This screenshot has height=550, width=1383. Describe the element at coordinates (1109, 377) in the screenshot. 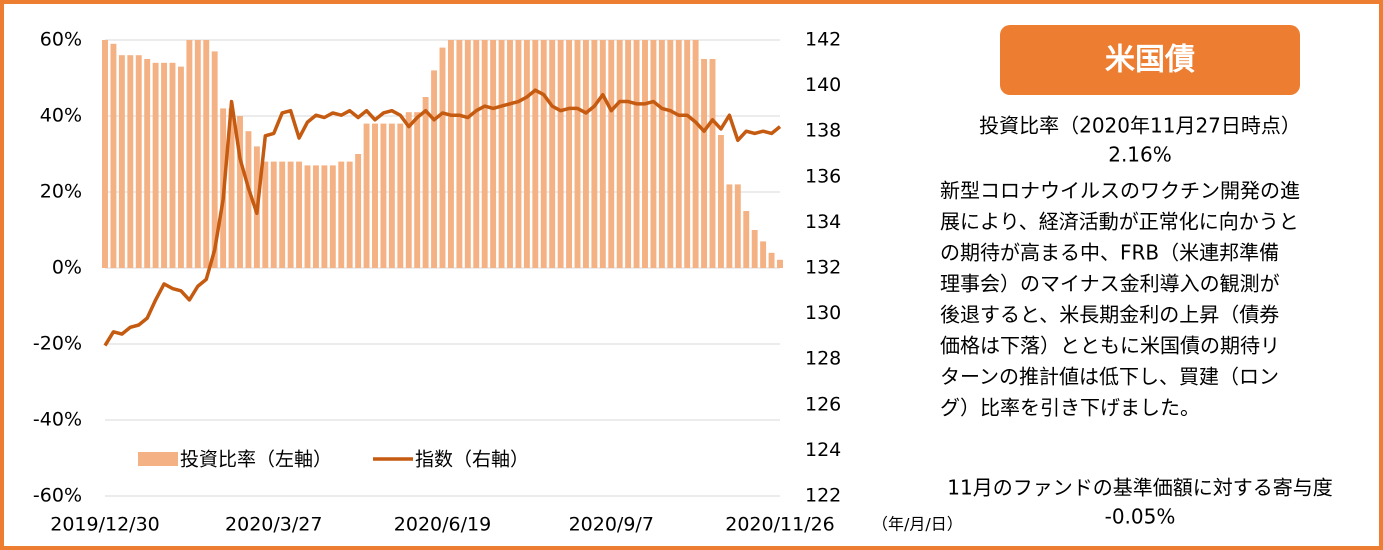

I see `panel-body-line: ターンの推計値は低下し、買建（ロン` at that location.